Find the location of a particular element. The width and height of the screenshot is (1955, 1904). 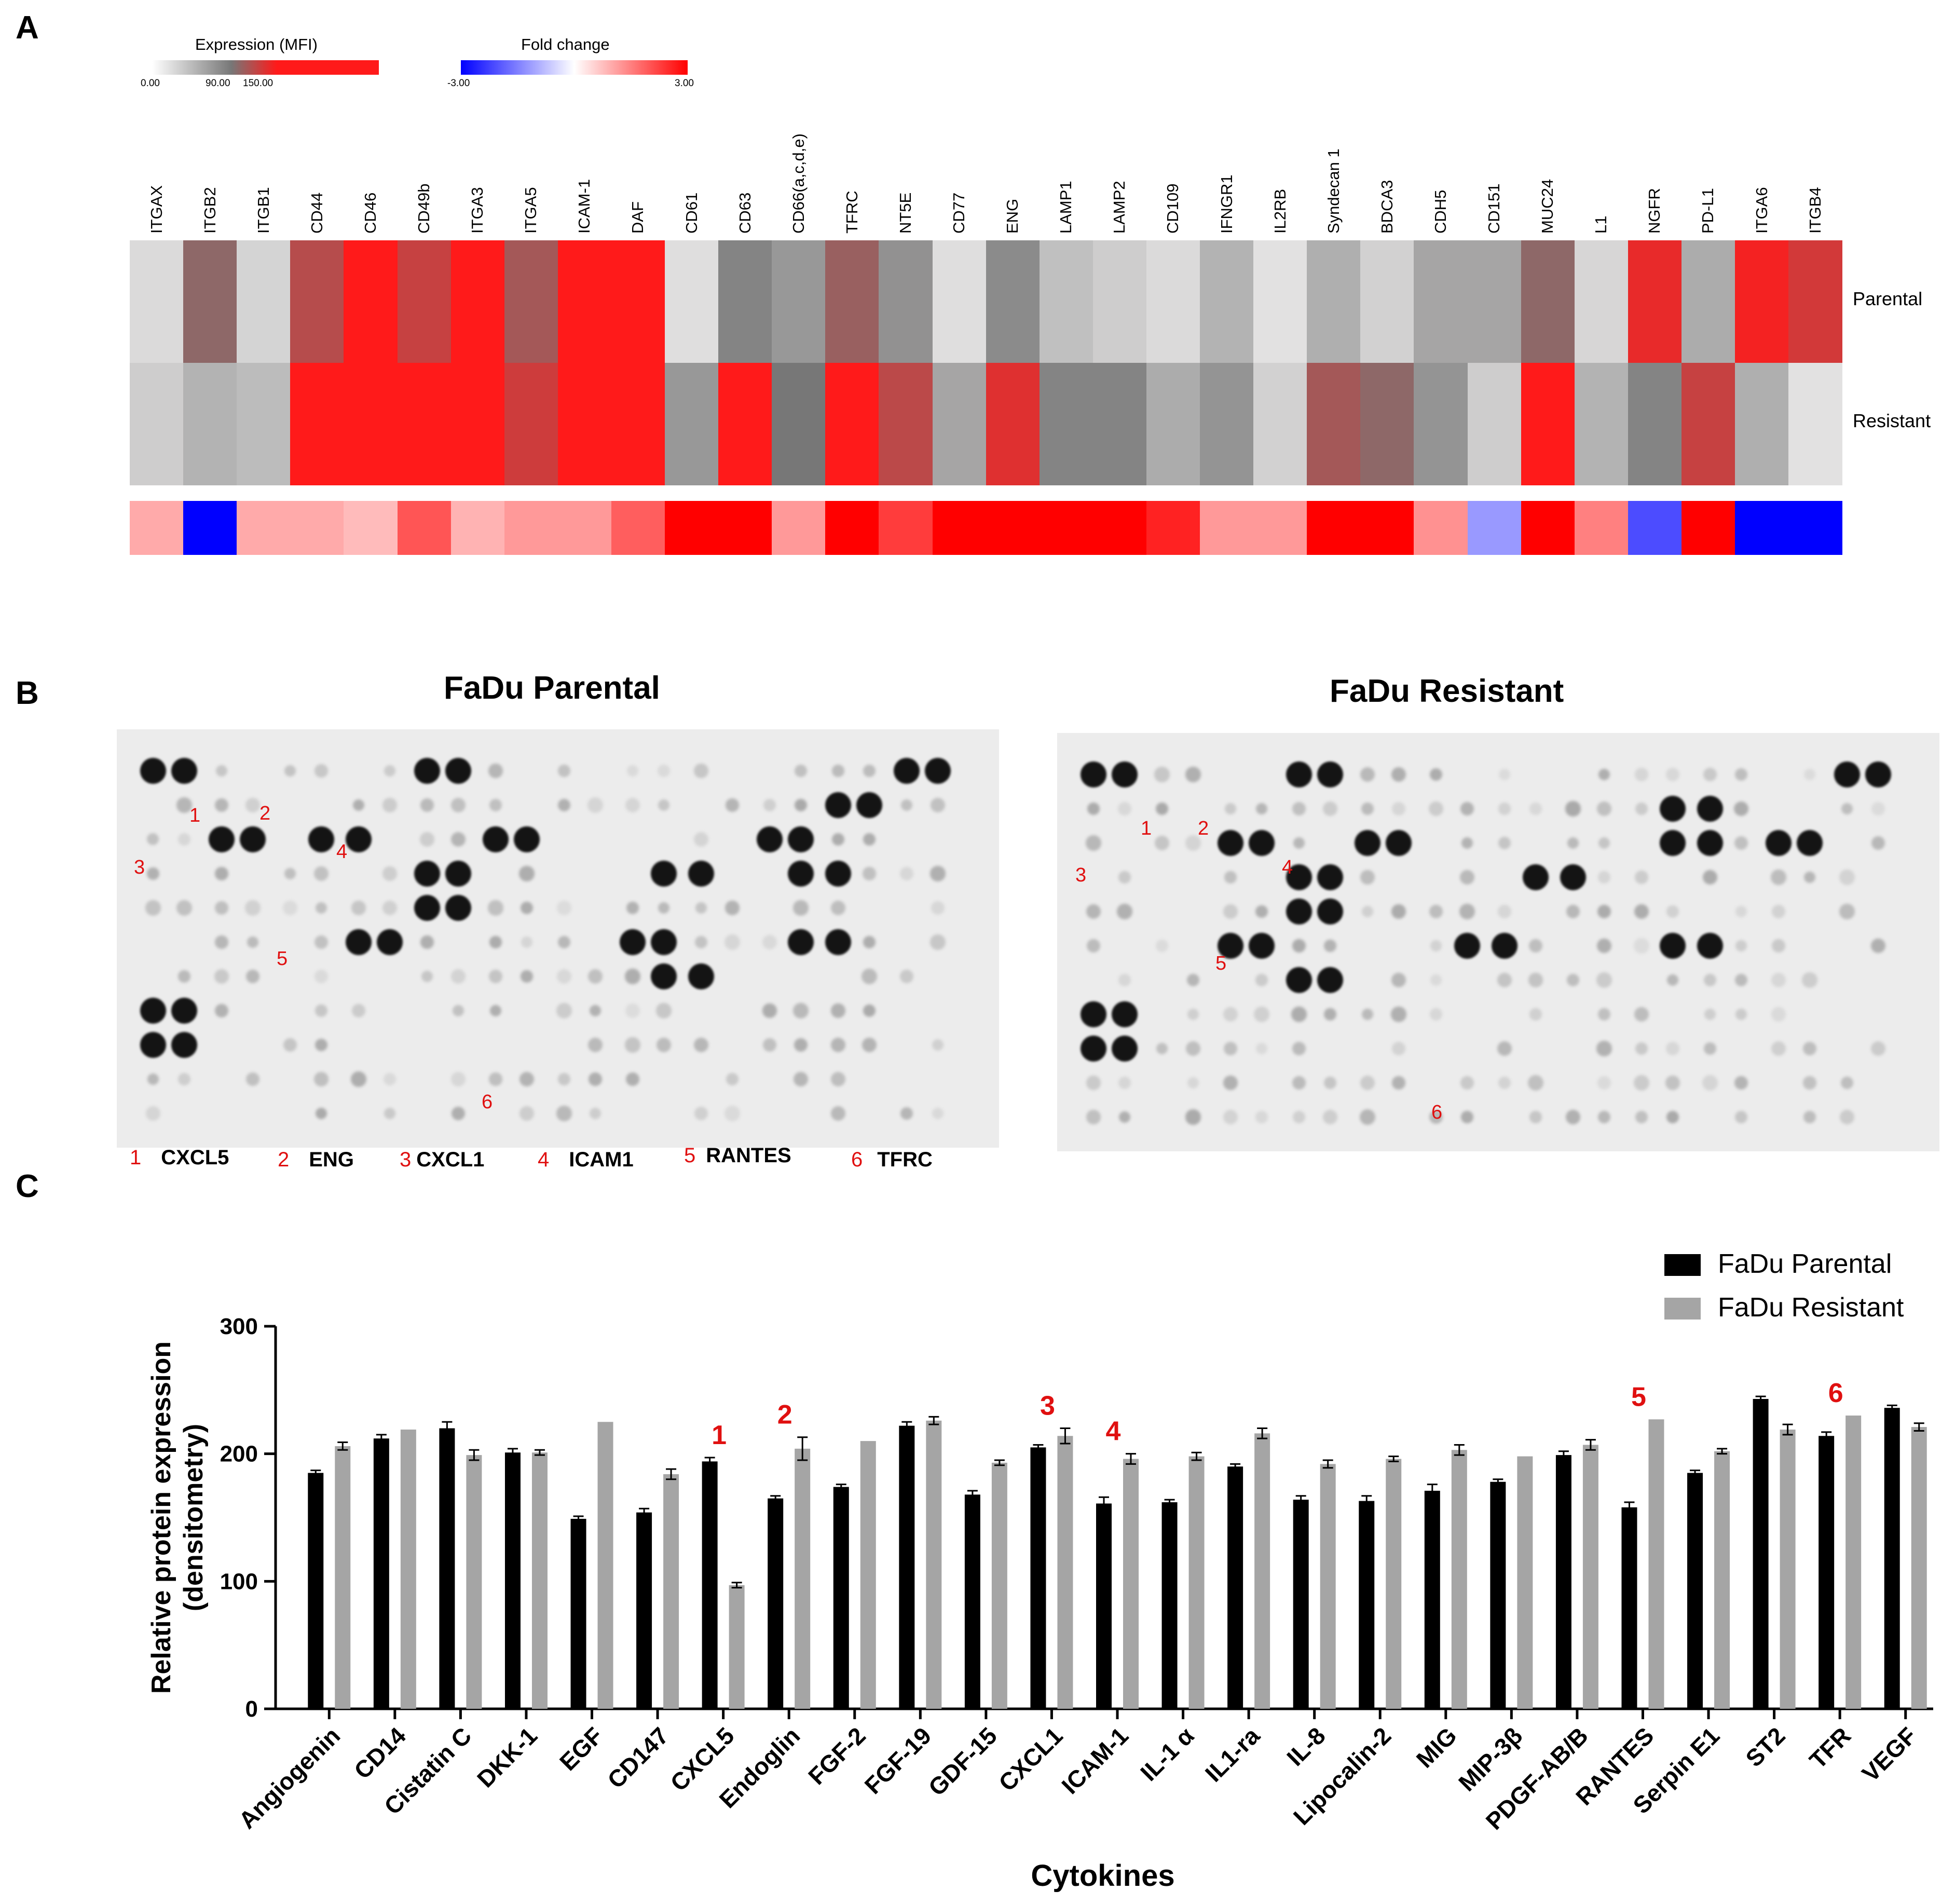

blot-key-num: 6 is located at coordinates (857, 1159).